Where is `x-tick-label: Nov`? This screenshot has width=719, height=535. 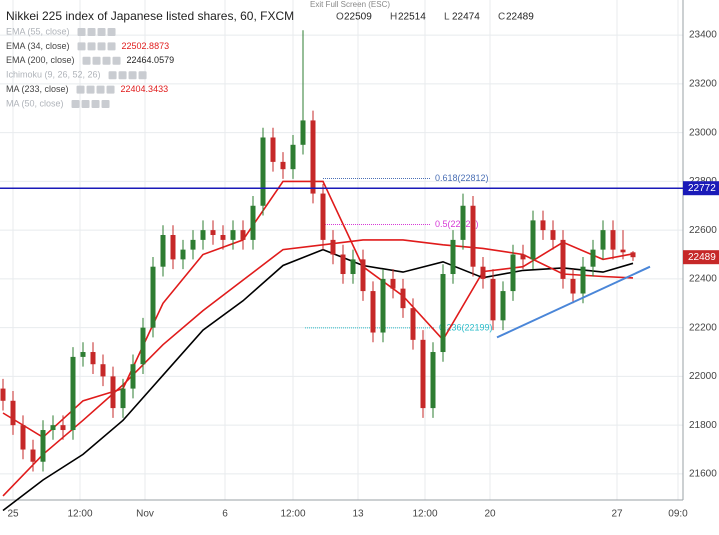 x-tick-label: Nov is located at coordinates (145, 514).